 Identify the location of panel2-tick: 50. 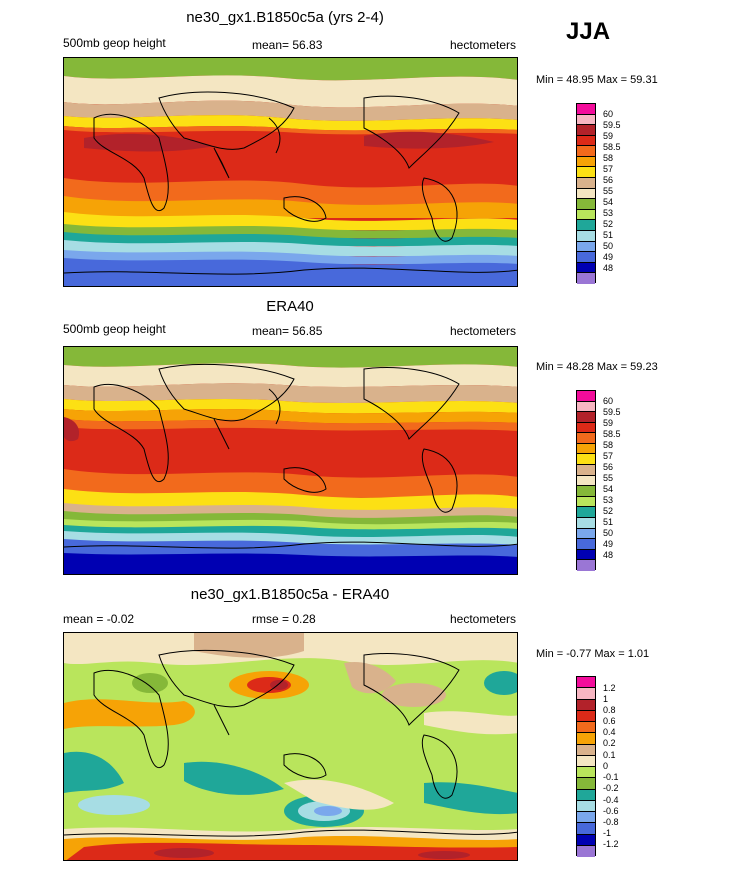
(608, 533).